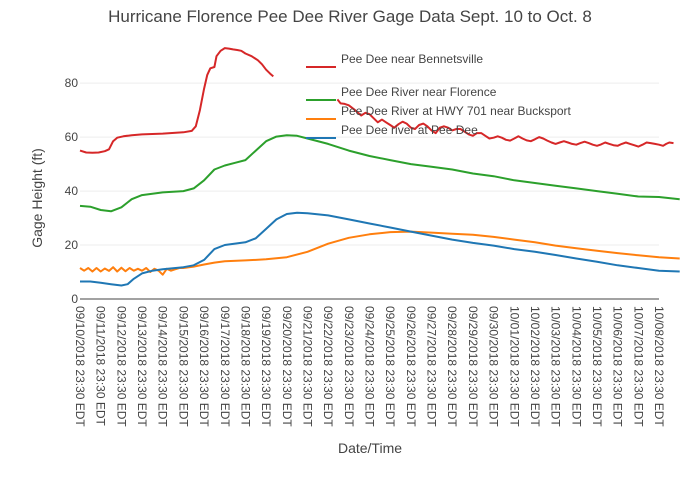 Image resolution: width=700 pixels, height=500 pixels. What do you see at coordinates (556, 366) in the screenshot?
I see `x-tick-label: 10/03/2018 23:30 EDT` at bounding box center [556, 366].